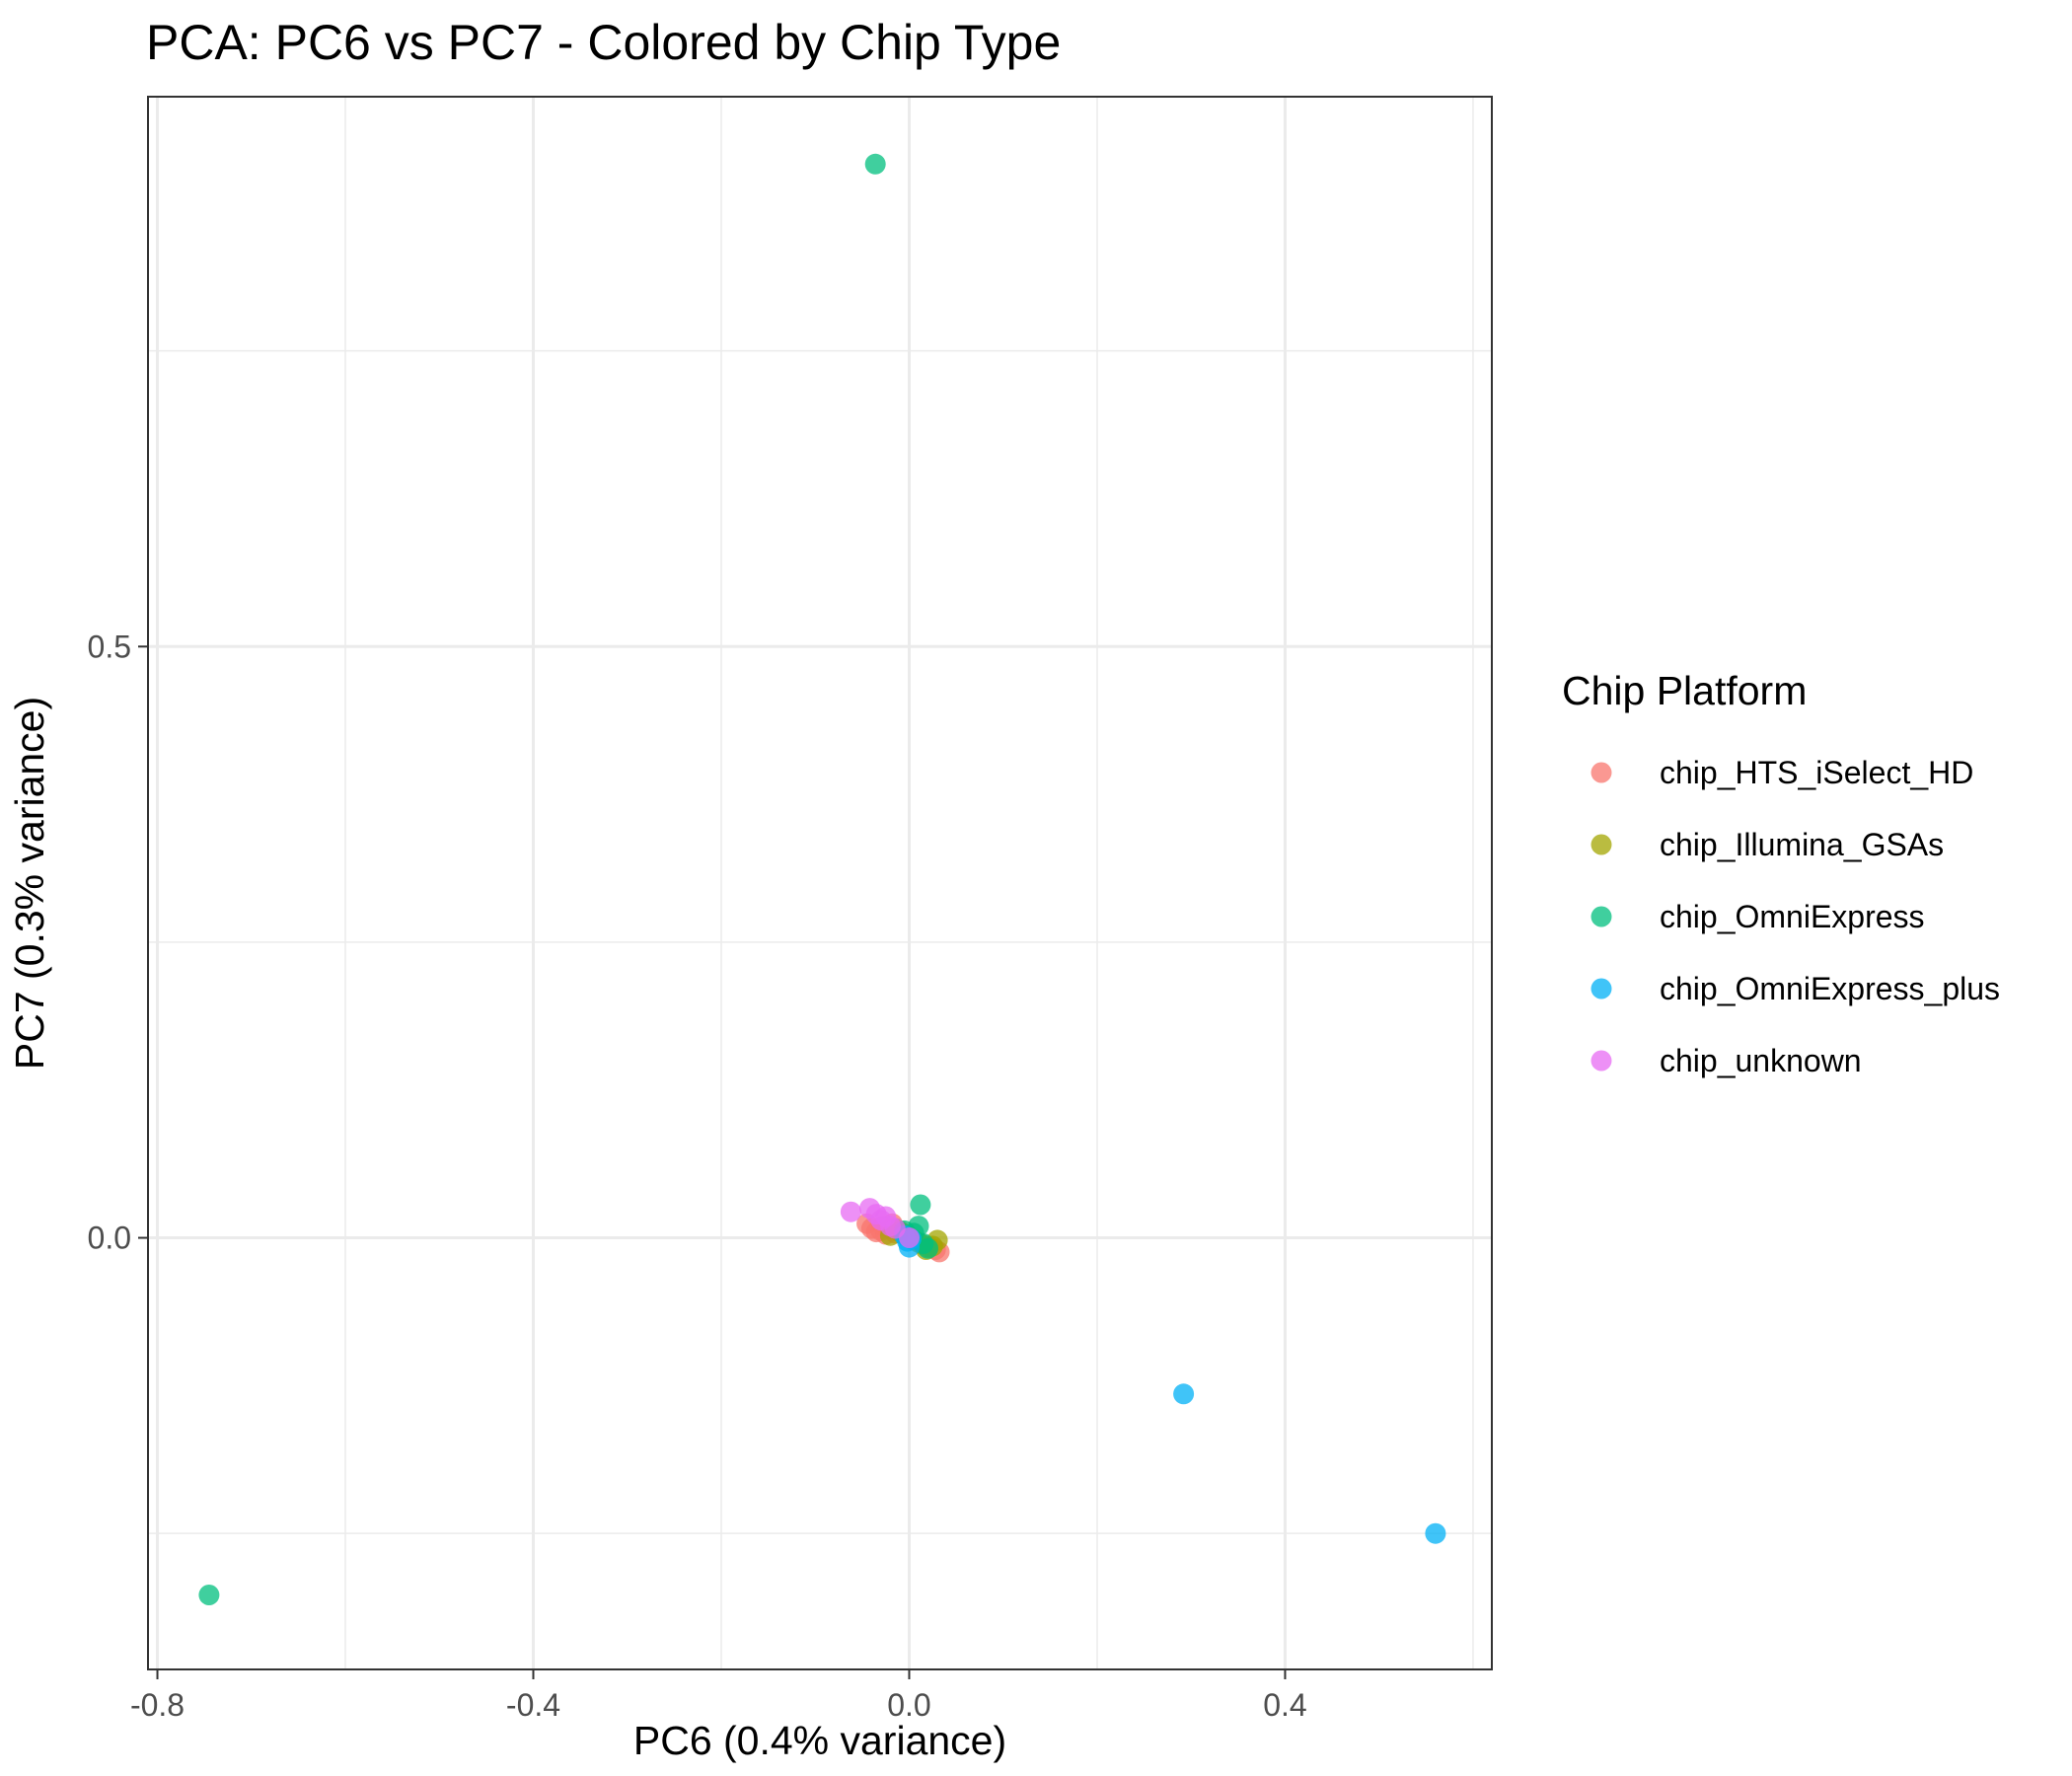 This screenshot has width=2072, height=1776. What do you see at coordinates (909, 1705) in the screenshot?
I see `x-tick-label: 0.0` at bounding box center [909, 1705].